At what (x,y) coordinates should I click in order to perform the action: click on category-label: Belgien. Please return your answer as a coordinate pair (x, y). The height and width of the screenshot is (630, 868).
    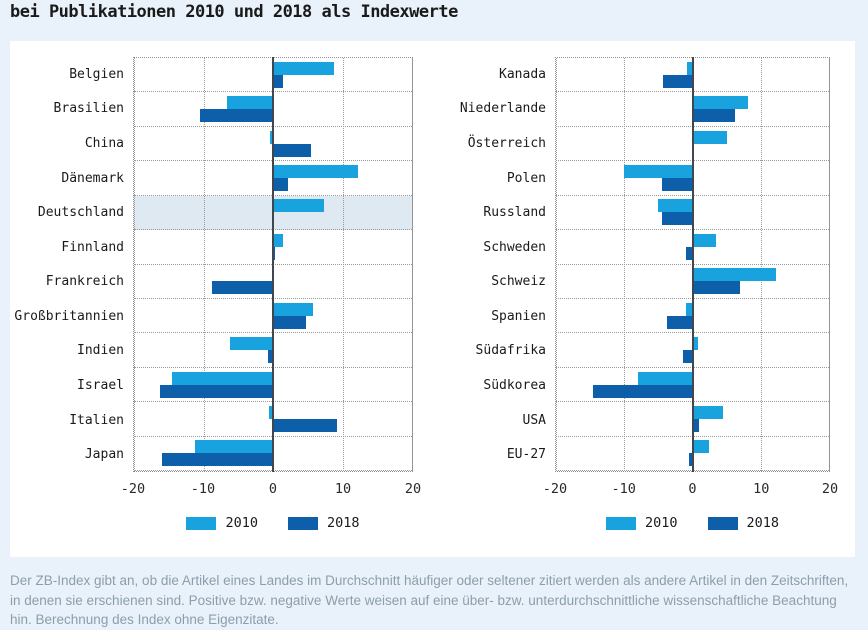
    Looking at the image, I should click on (96, 74).